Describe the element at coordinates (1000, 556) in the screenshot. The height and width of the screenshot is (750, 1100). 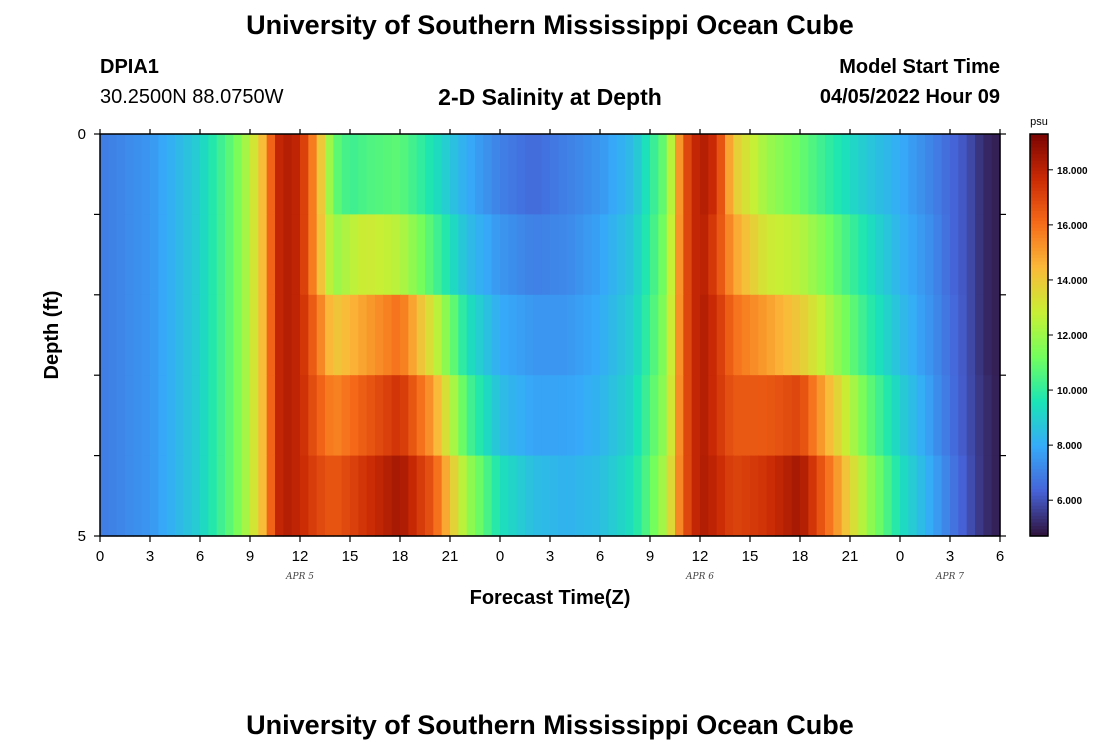
I see `x-tick-label: 6` at that location.